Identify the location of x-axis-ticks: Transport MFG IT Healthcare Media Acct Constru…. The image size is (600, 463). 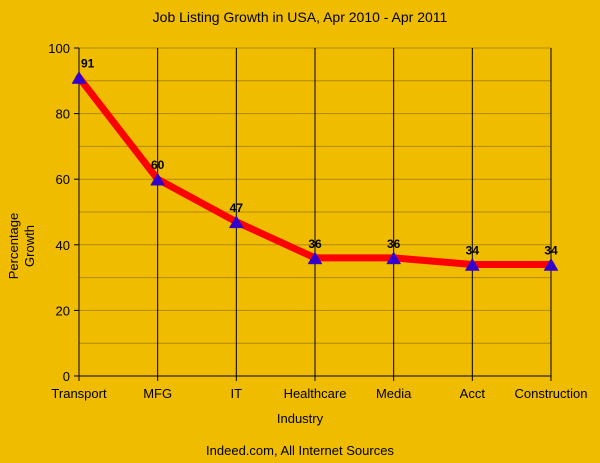
(319, 388).